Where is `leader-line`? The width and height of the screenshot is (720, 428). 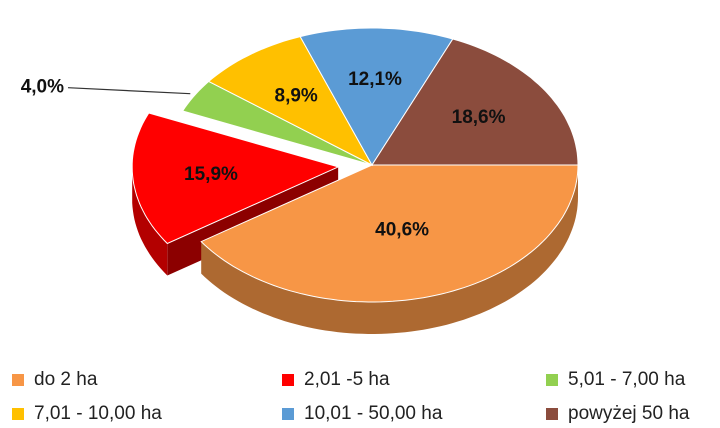
leader-line is located at coordinates (129, 91).